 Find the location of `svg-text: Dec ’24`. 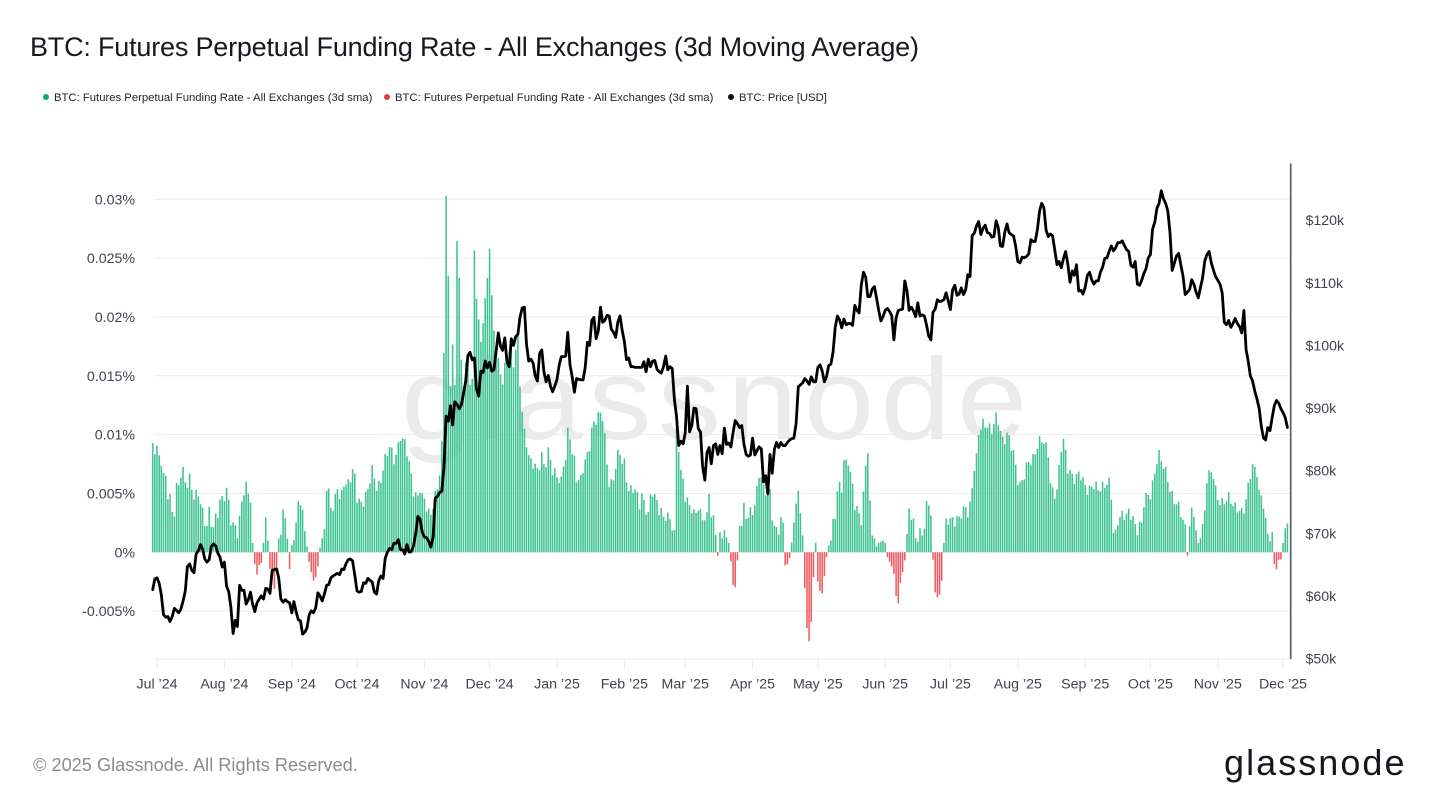

svg-text: Dec ’24 is located at coordinates (490, 685).